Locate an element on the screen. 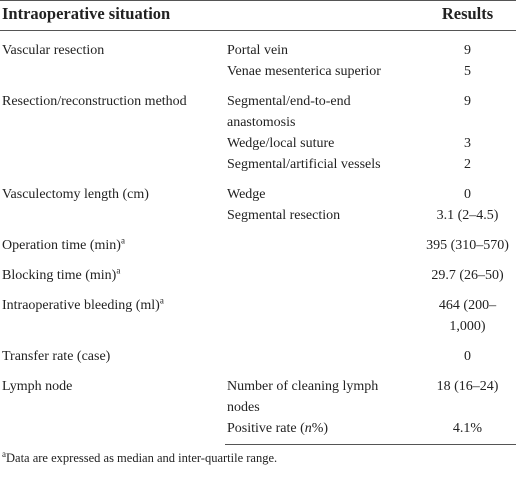 The image size is (516, 496). result-cell: 3.1 (2–4.5) is located at coordinates (454, 215).